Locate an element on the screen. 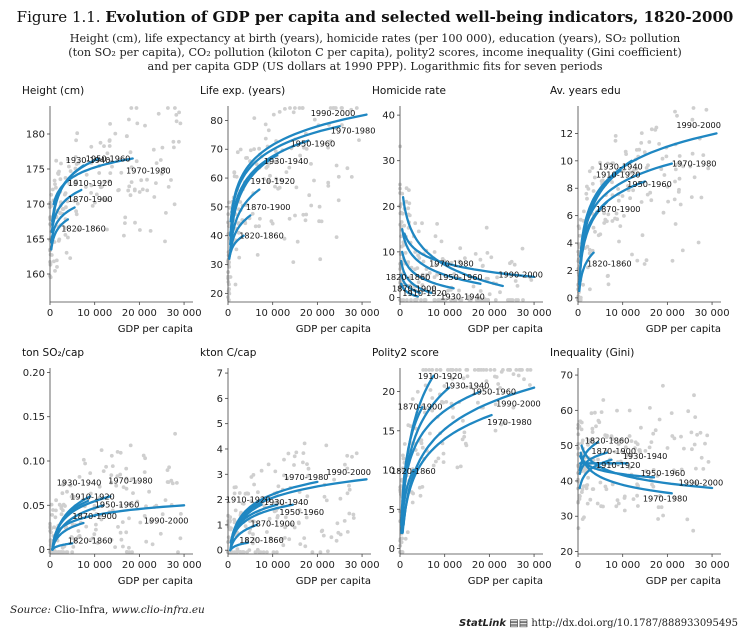 This screenshot has height=640, width=750. x-tick-label: 0 is located at coordinates (400, 565).